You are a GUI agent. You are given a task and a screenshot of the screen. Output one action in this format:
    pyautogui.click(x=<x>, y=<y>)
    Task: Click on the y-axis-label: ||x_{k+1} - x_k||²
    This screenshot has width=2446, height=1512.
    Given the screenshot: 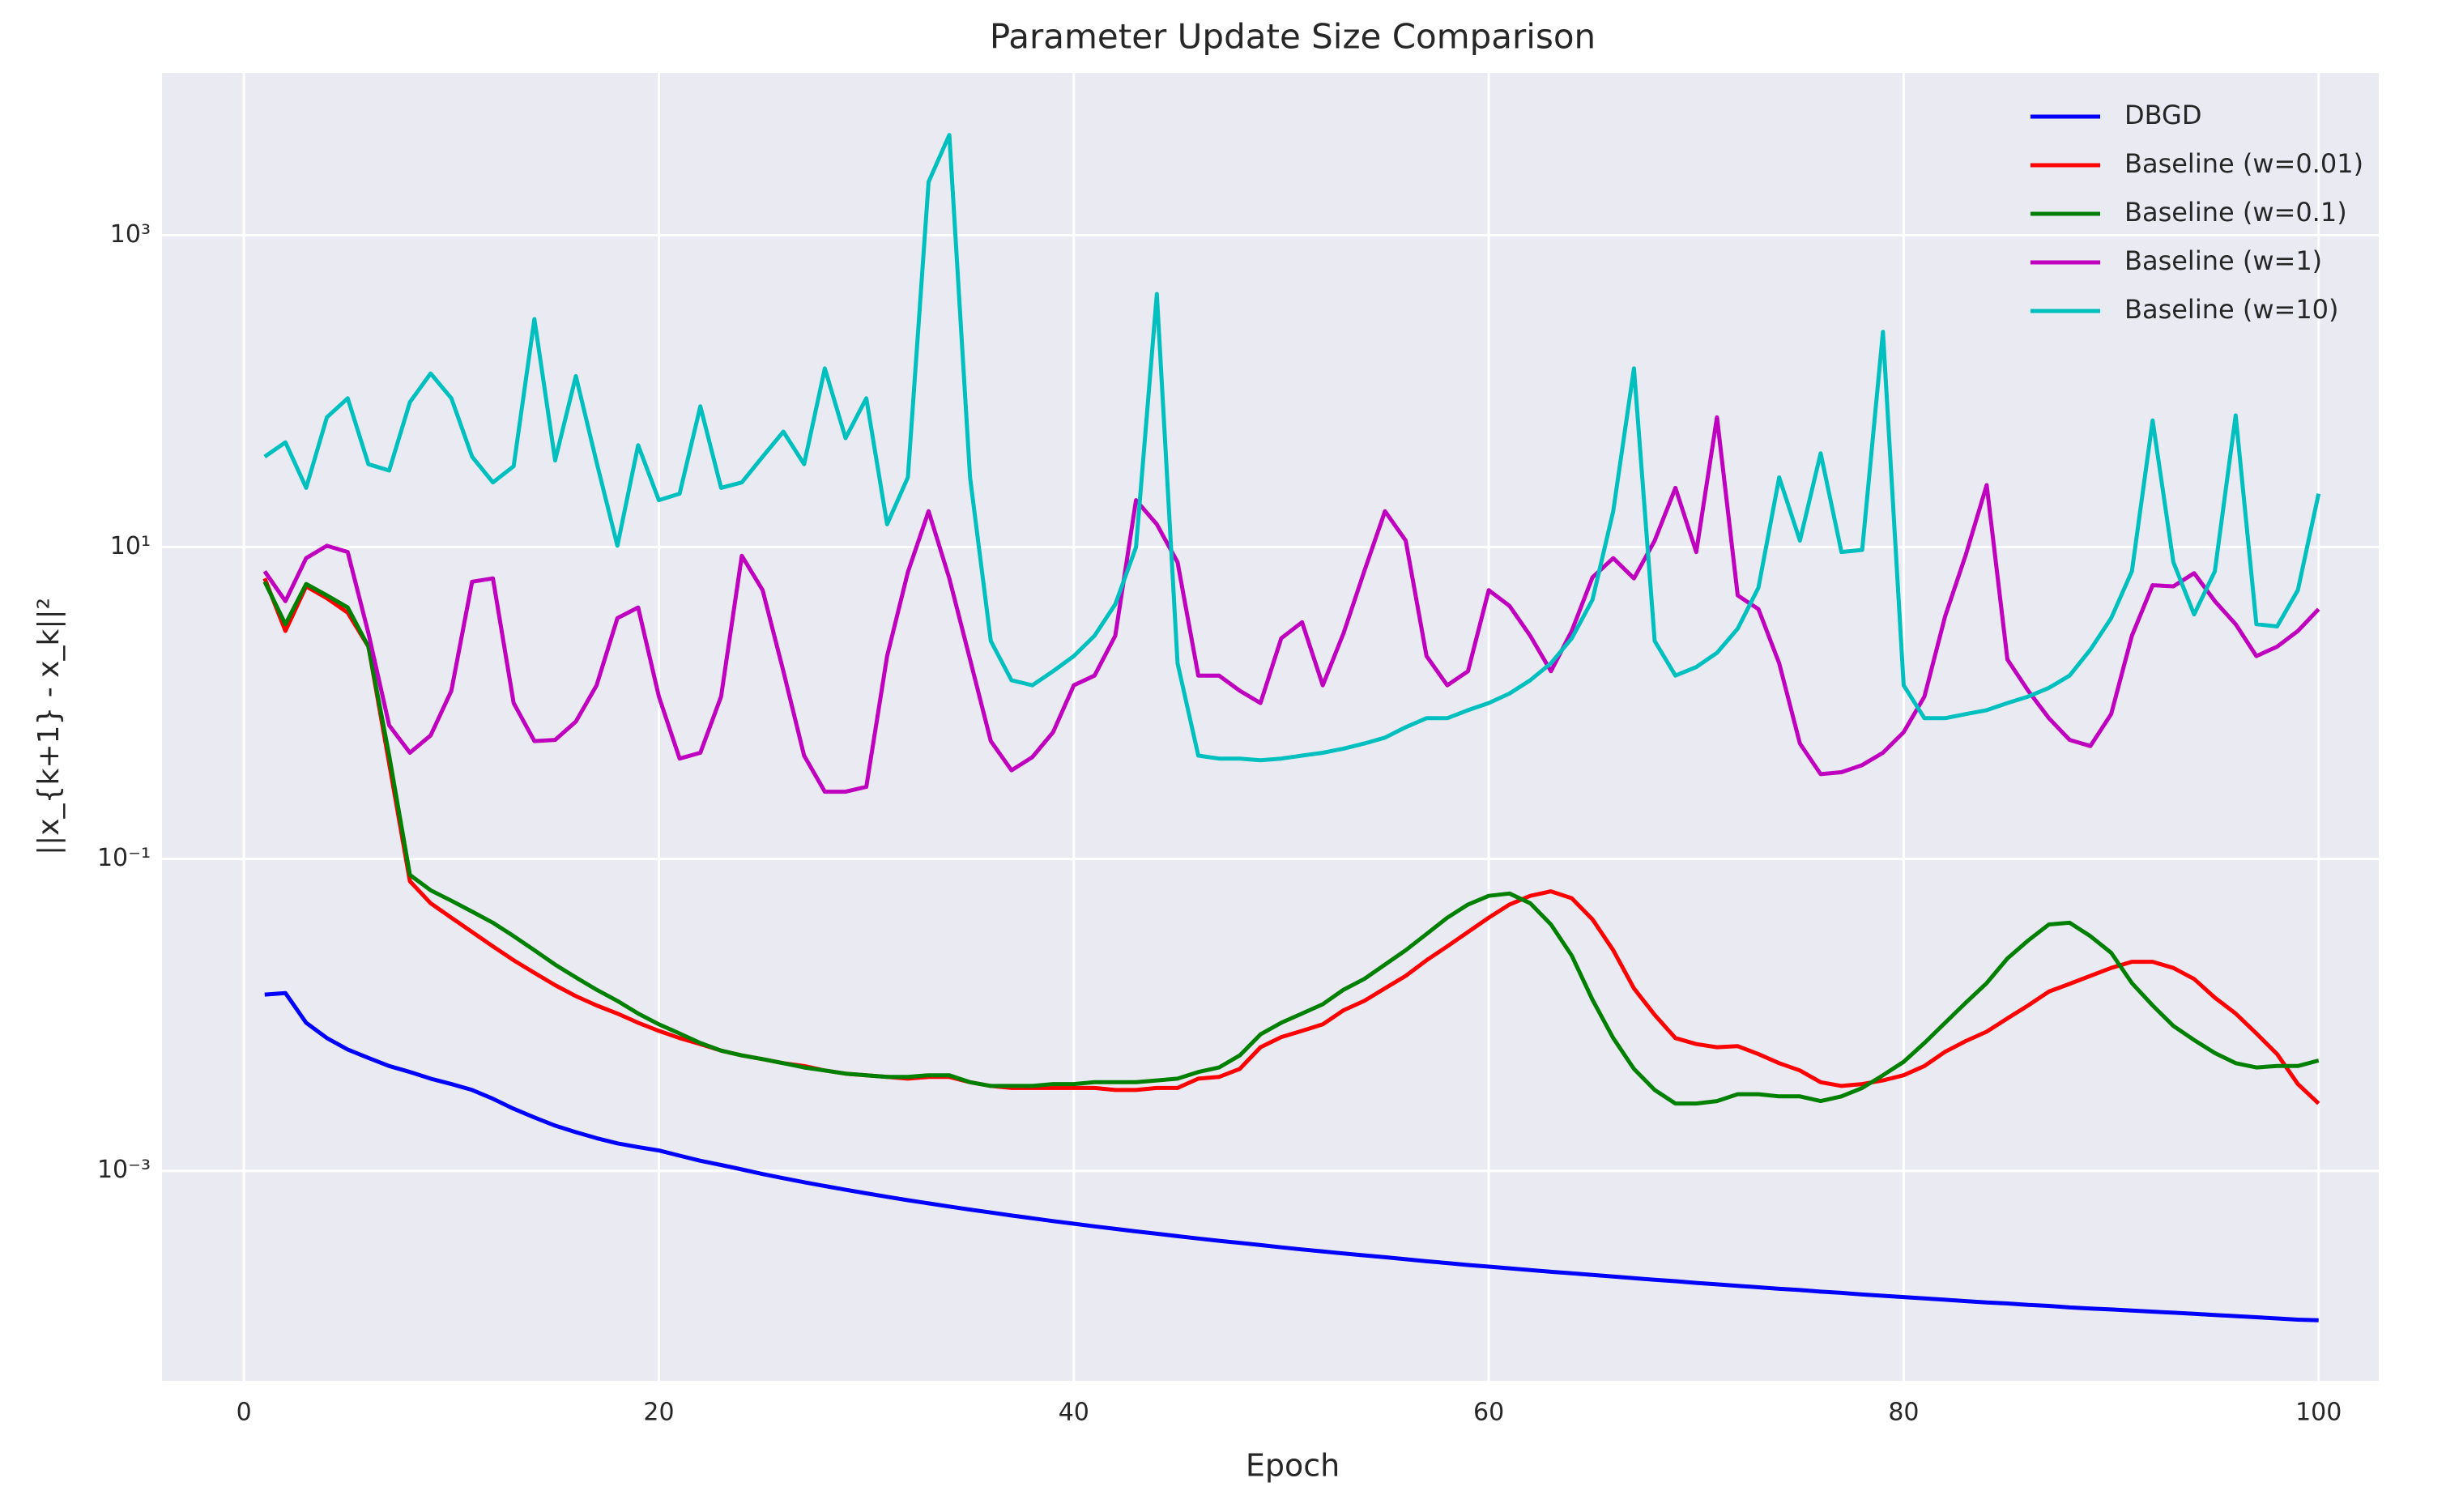 What is the action you would take?
    pyautogui.click(x=49, y=726)
    